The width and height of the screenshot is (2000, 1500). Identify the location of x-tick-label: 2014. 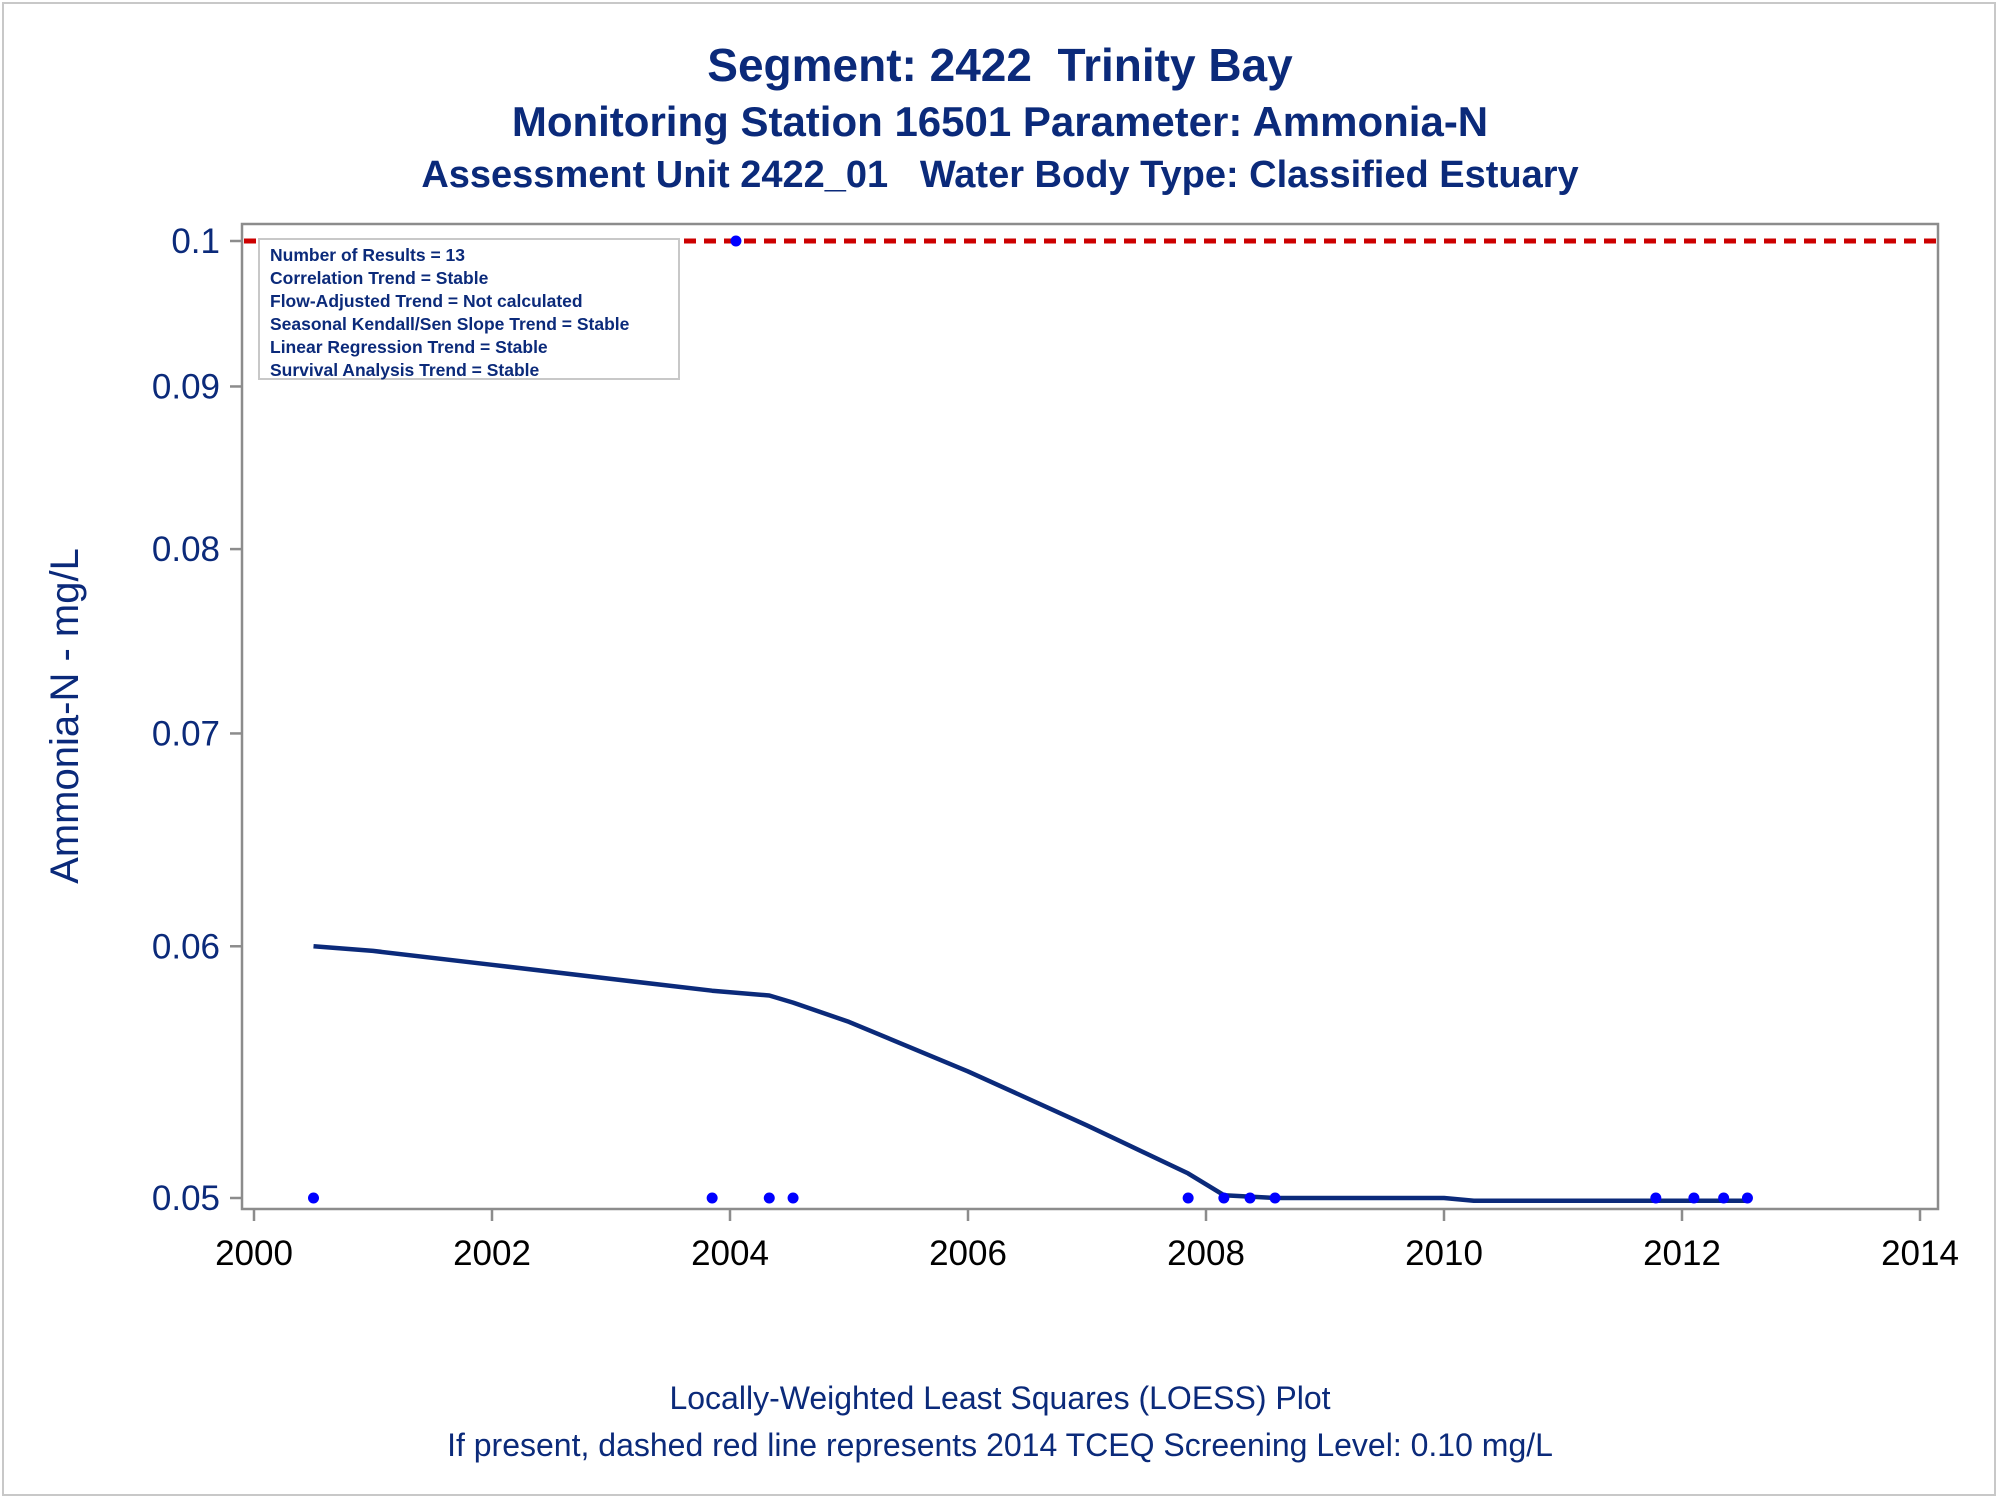
(1920, 1253).